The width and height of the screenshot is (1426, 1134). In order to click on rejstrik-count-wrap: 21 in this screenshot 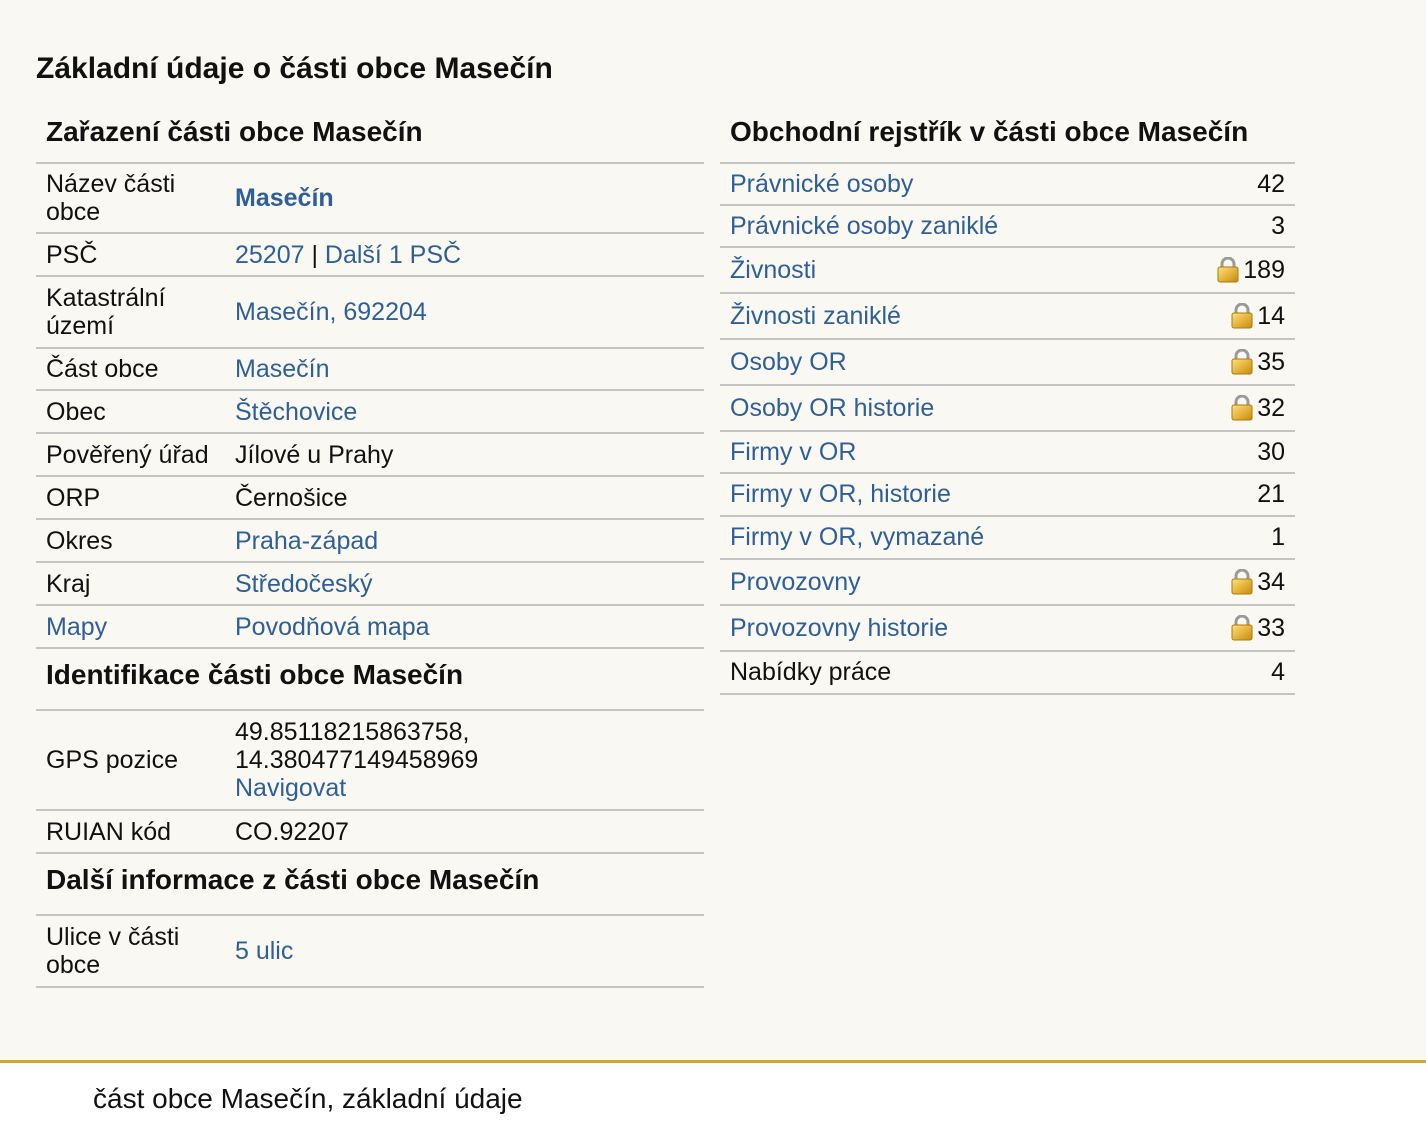, I will do `click(1271, 494)`.